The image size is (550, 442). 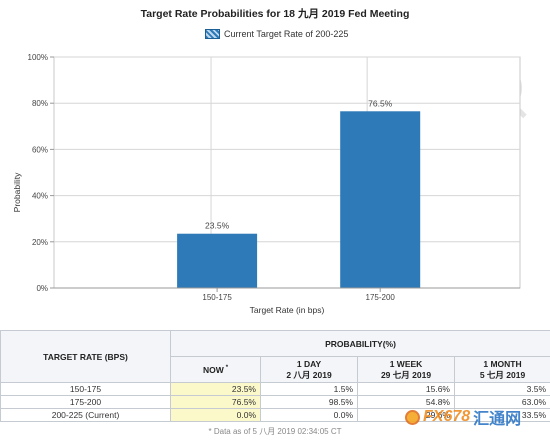 I want to click on y-tick-label: 20%, so click(x=40, y=242).